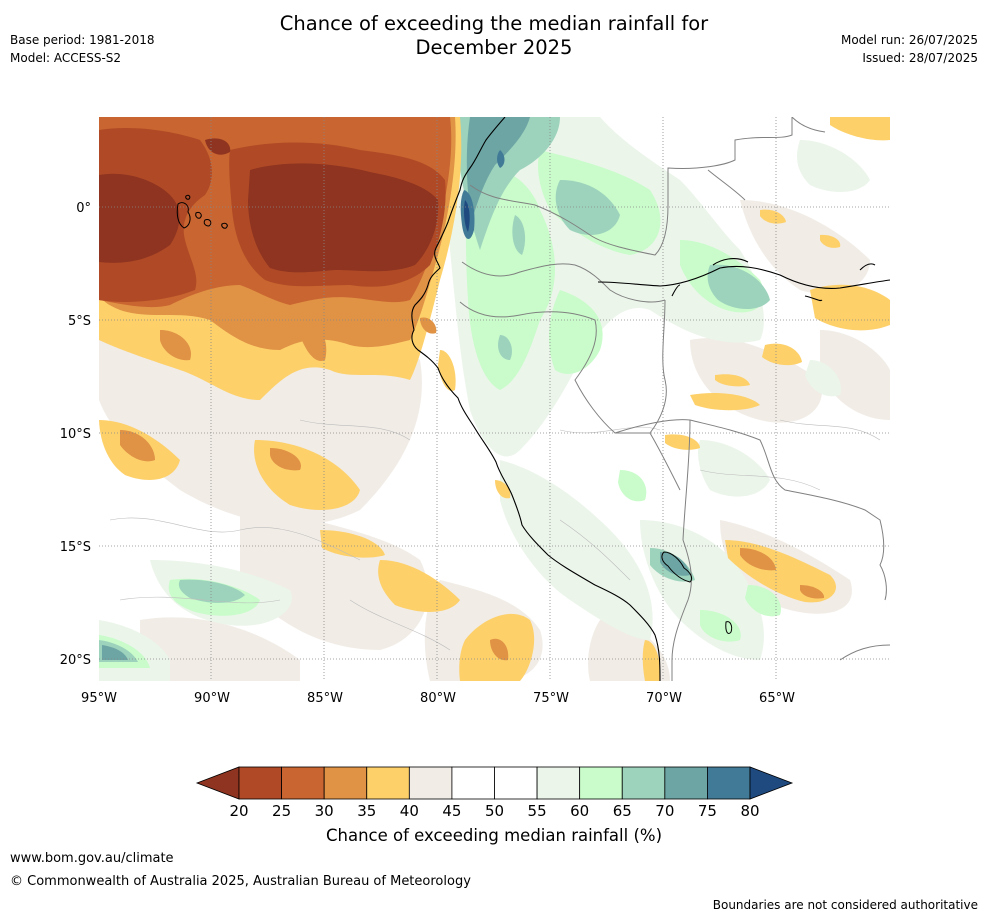 The width and height of the screenshot is (988, 919). What do you see at coordinates (677, 567) in the screenshot?
I see `lake-titicaca` at bounding box center [677, 567].